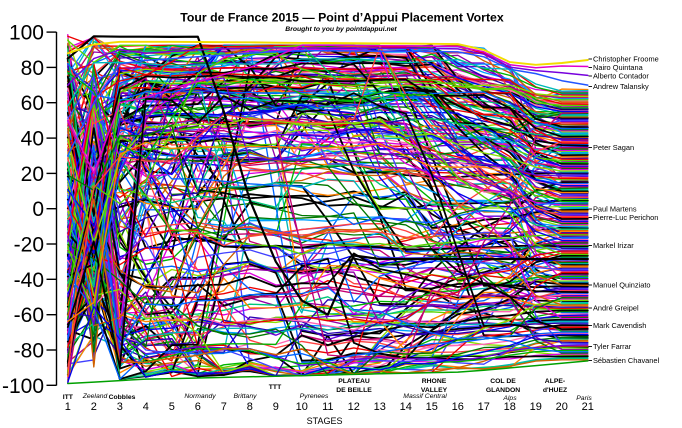  What do you see at coordinates (622, 285) in the screenshot?
I see `svg-text: Manuel Quinziato` at bounding box center [622, 285].